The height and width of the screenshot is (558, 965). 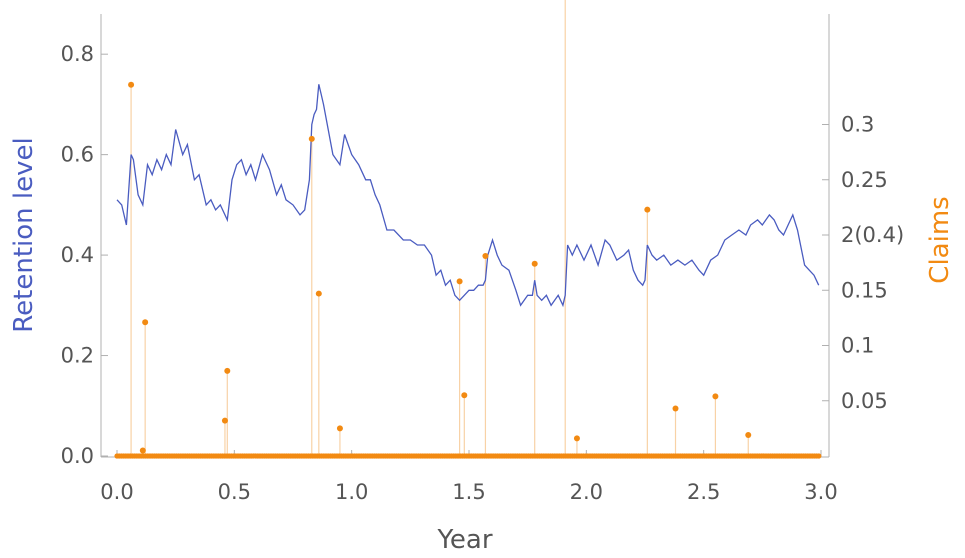 What do you see at coordinates (77, 155) in the screenshot?
I see `left-tick-label: 0.6` at bounding box center [77, 155].